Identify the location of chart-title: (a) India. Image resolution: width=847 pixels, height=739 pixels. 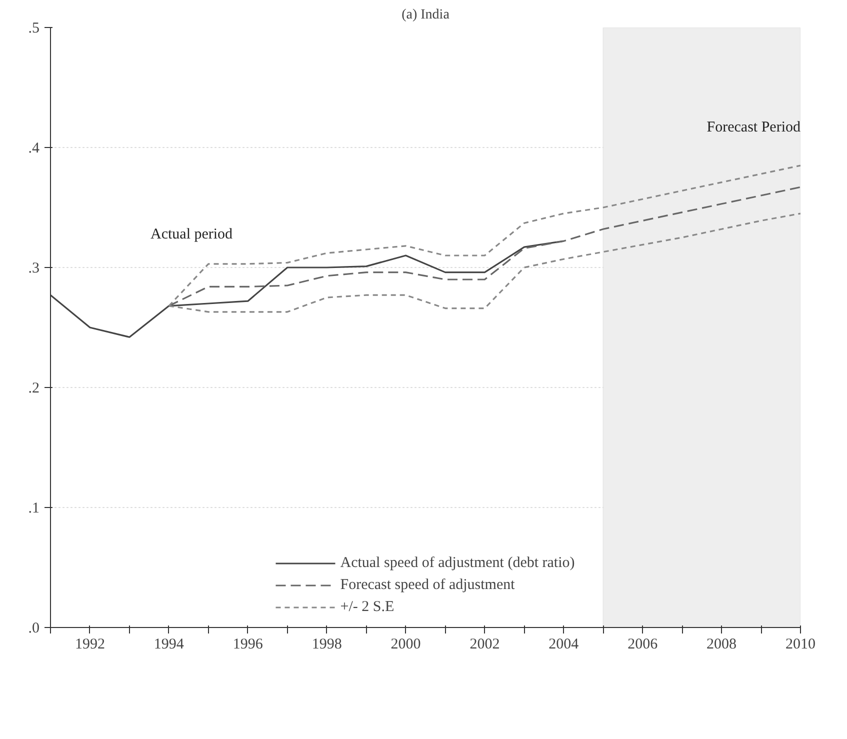
(426, 15).